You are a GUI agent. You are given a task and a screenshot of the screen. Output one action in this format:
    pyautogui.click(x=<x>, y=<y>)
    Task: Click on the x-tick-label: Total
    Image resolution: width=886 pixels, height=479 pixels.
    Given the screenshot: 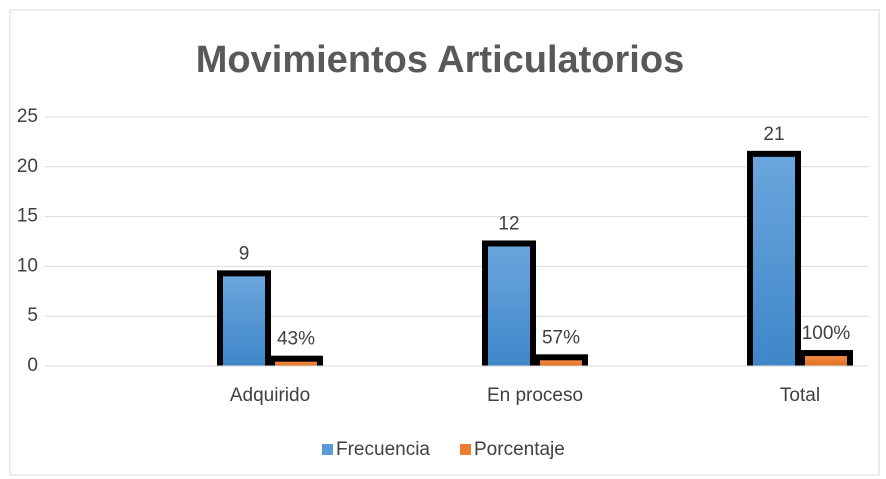 What is the action you would take?
    pyautogui.click(x=800, y=395)
    